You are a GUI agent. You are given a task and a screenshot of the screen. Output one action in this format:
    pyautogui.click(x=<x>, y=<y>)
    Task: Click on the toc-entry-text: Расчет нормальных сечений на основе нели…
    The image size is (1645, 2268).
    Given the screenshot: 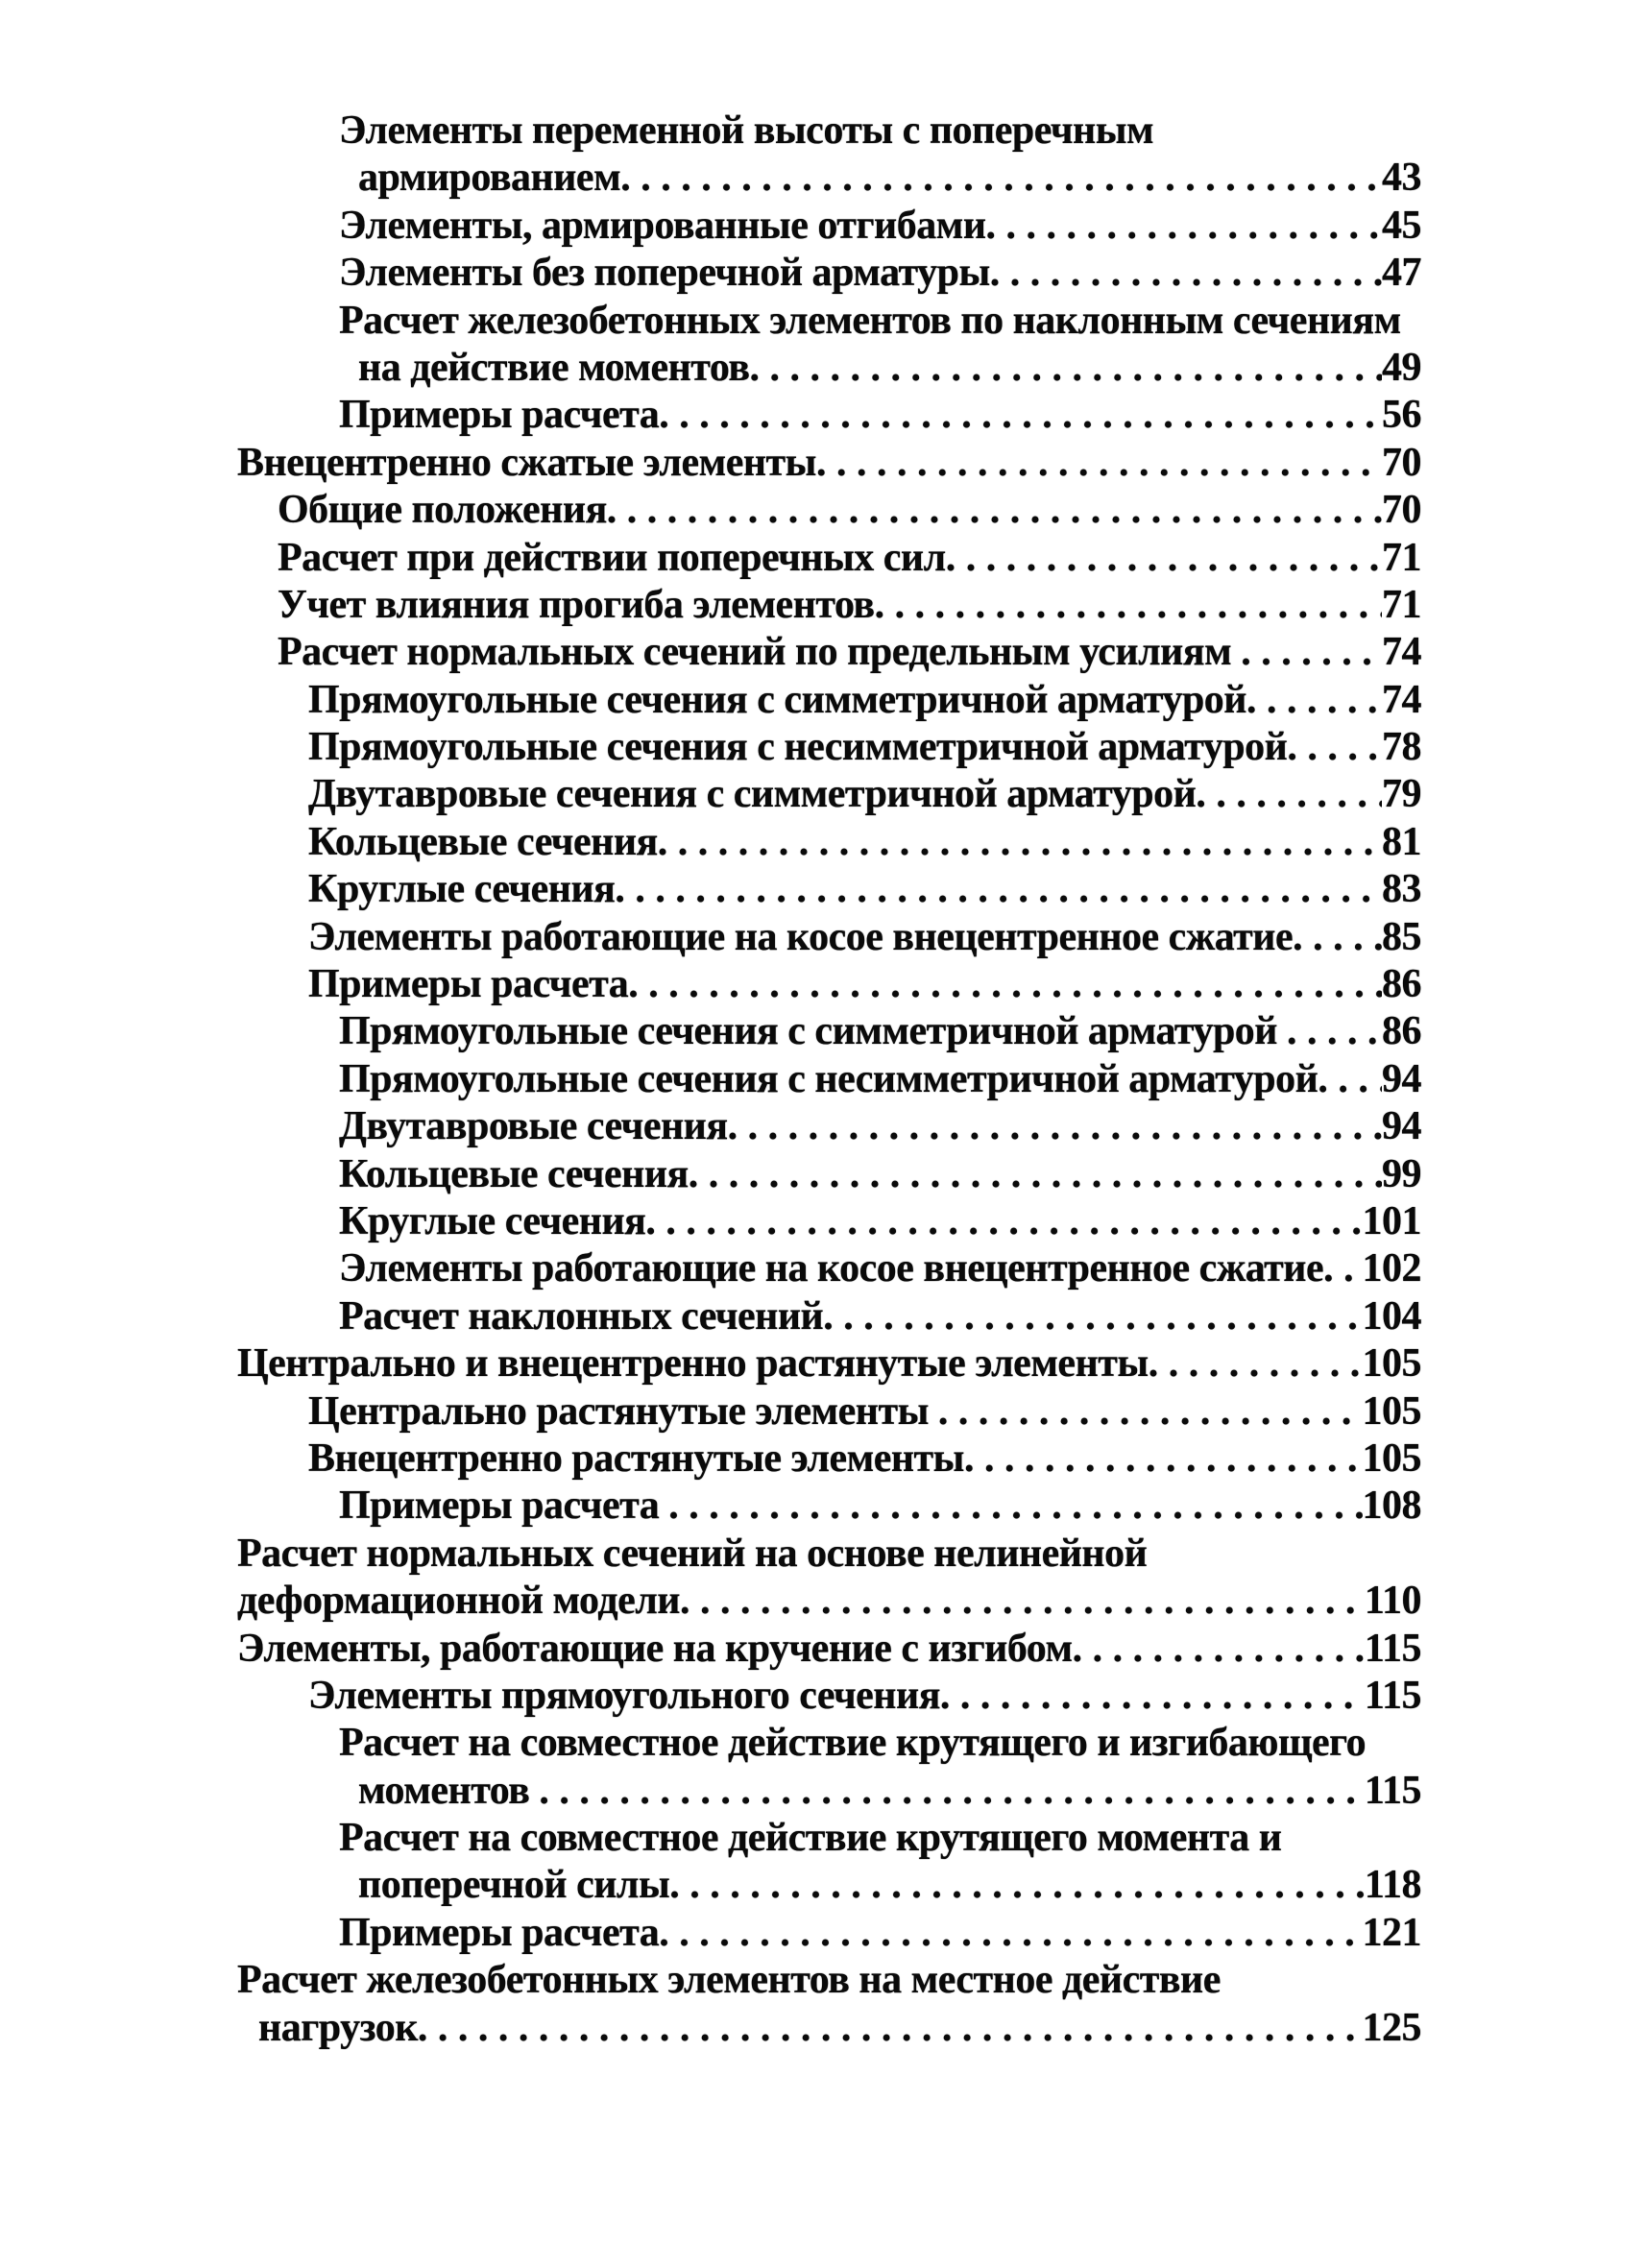 What is the action you would take?
    pyautogui.click(x=693, y=1554)
    